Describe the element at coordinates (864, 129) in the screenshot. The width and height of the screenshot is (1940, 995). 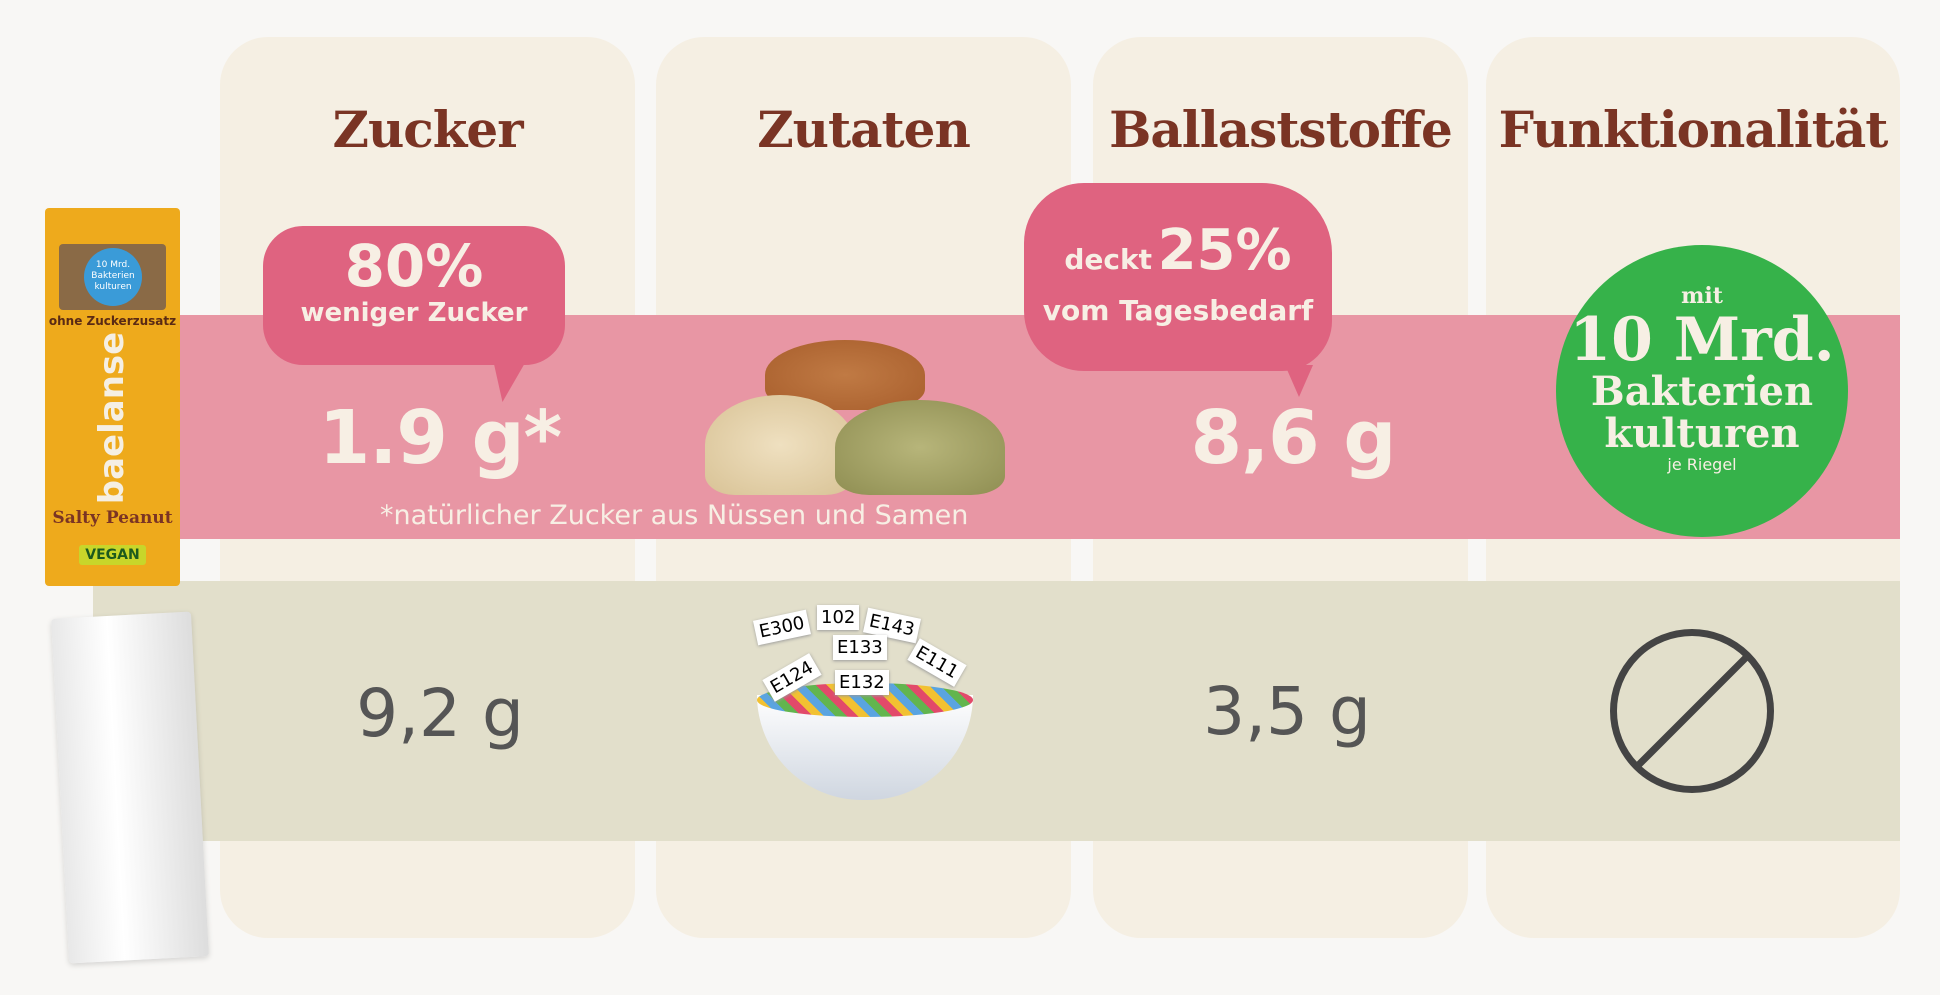
I see `heading-ingredients: Zutaten` at that location.